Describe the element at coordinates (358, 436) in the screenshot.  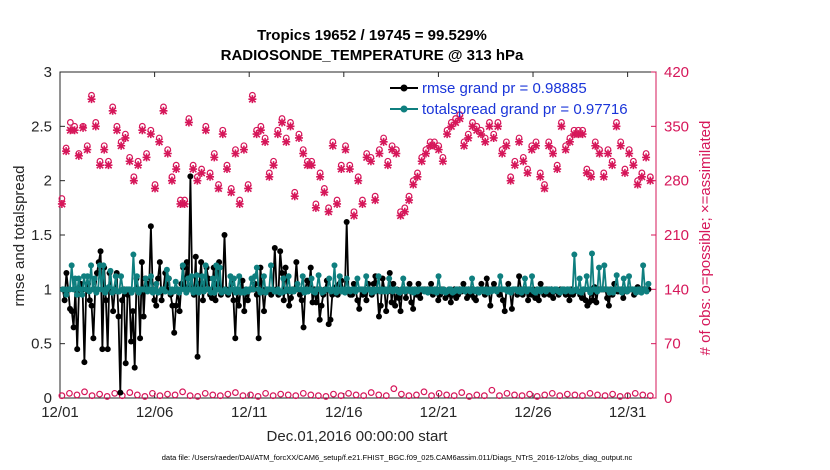
I see `x-axis-label: Dec.01,2016 00:00:00 start` at that location.